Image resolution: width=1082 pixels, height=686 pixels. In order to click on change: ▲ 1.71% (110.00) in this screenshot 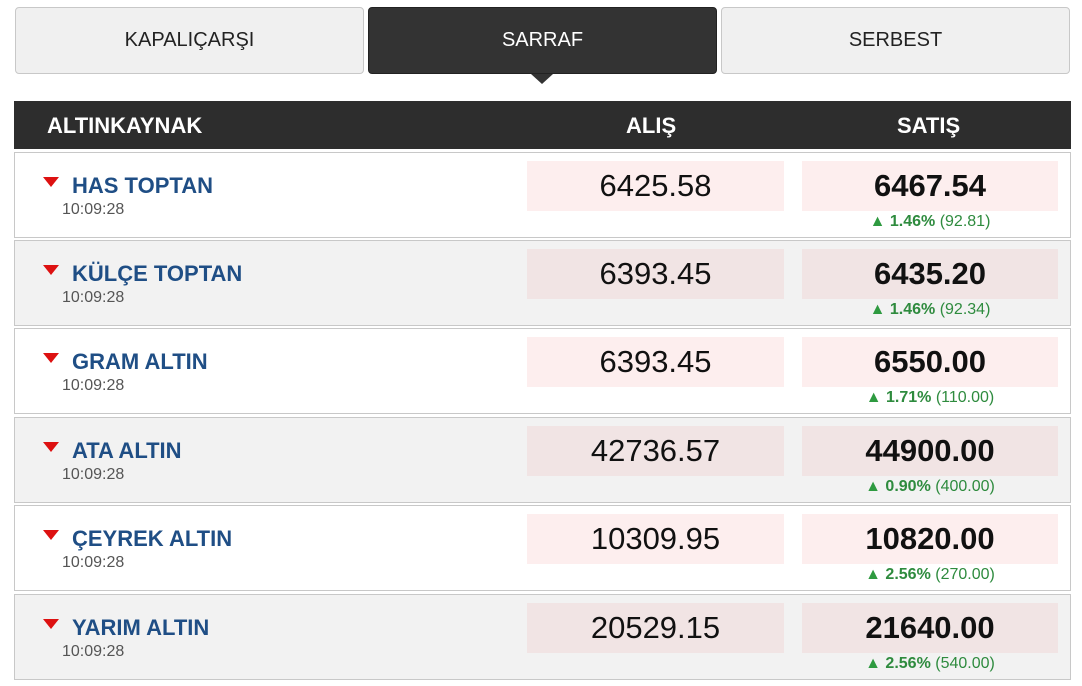, I will do `click(930, 398)`.